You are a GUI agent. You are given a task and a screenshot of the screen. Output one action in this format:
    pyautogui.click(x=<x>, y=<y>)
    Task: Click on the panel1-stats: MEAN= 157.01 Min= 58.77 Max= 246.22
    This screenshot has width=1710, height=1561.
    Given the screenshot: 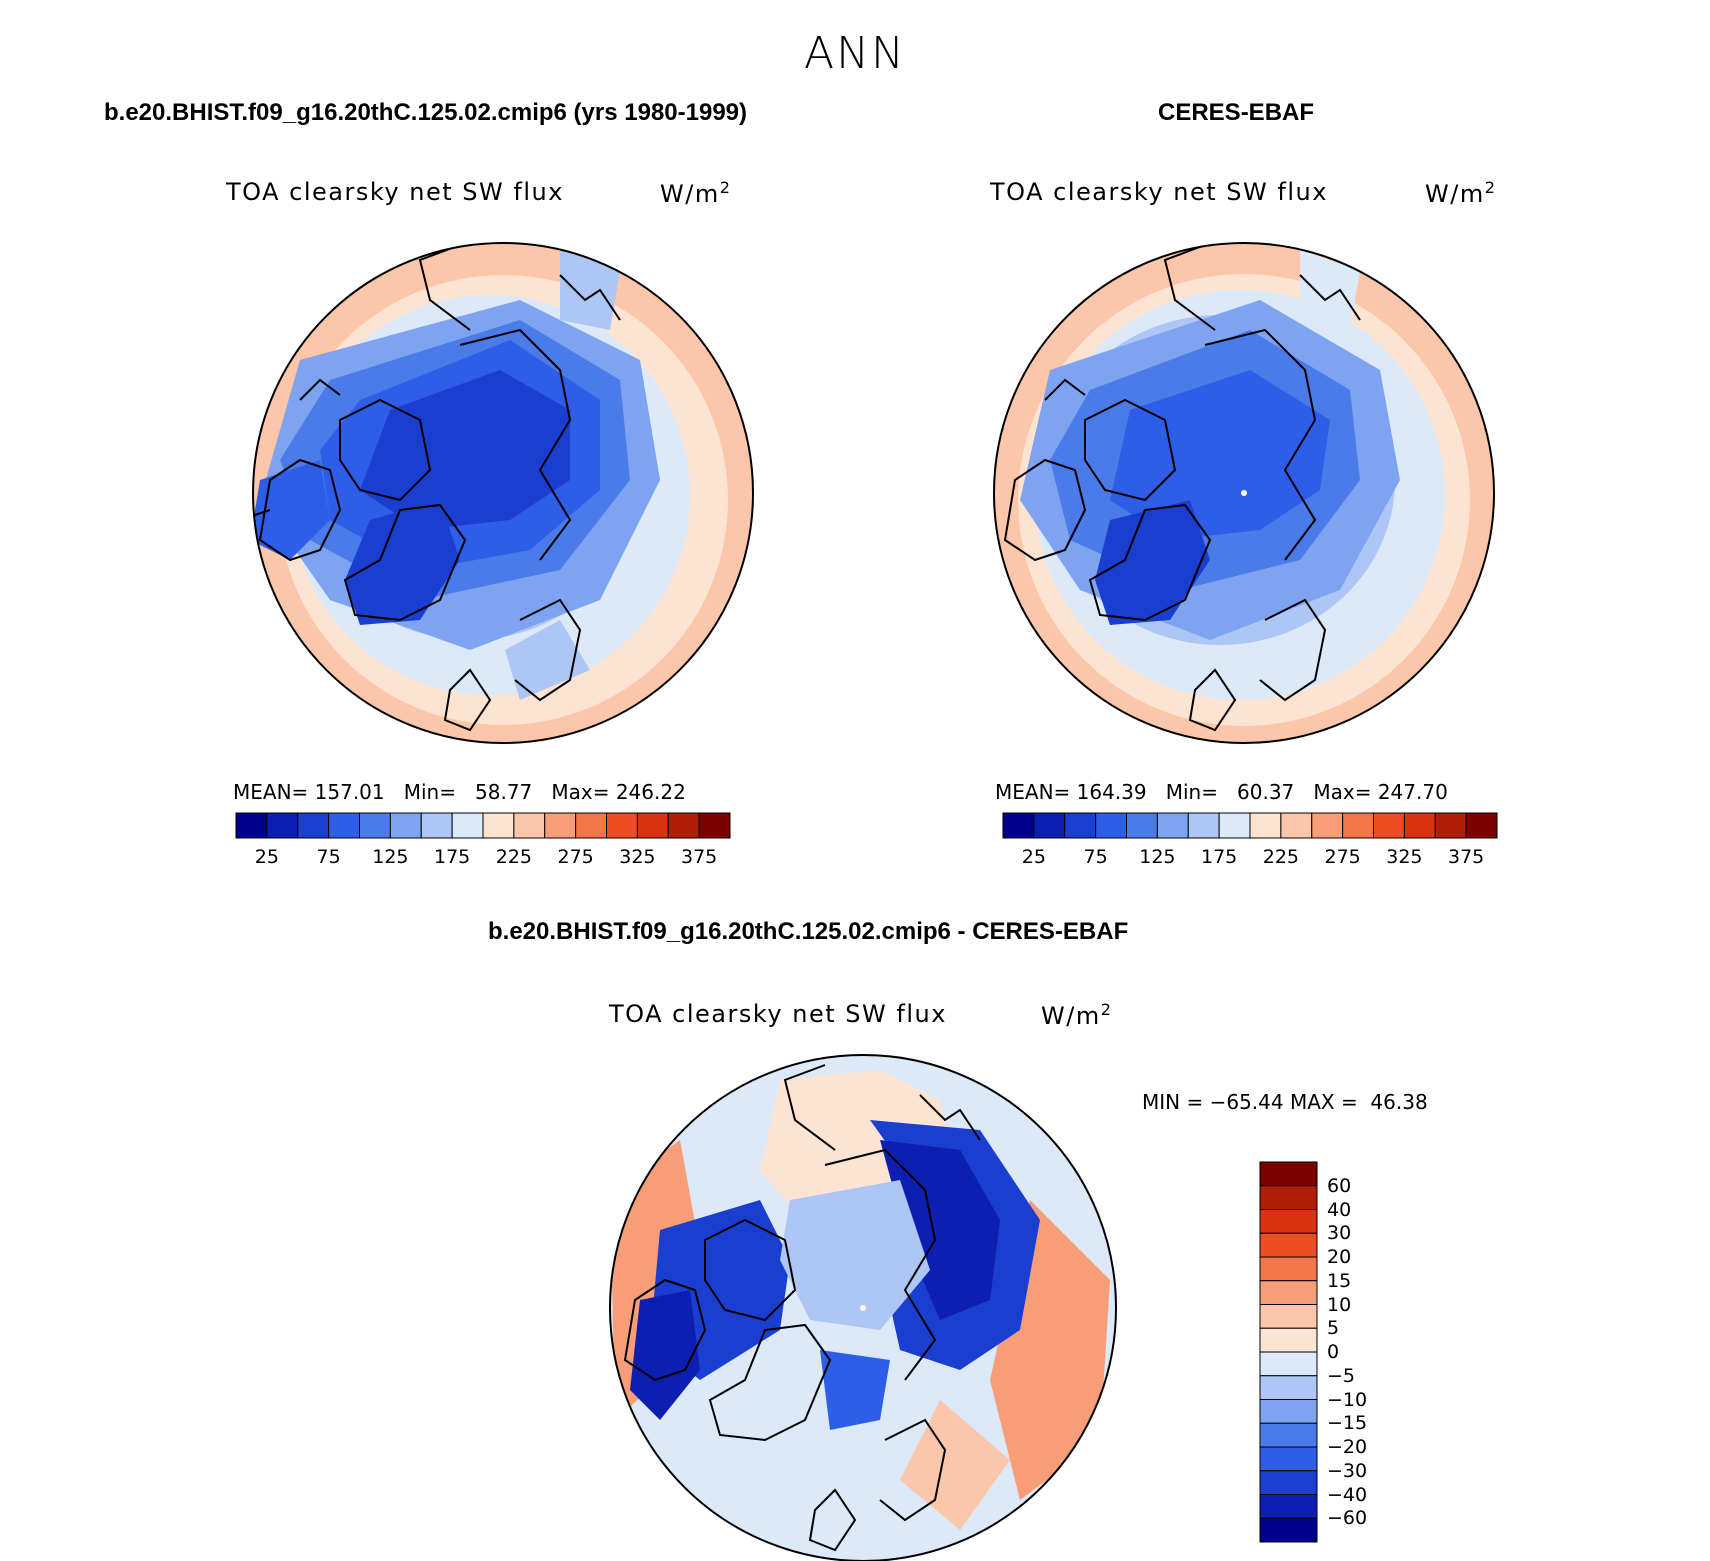 What is the action you would take?
    pyautogui.click(x=459, y=792)
    